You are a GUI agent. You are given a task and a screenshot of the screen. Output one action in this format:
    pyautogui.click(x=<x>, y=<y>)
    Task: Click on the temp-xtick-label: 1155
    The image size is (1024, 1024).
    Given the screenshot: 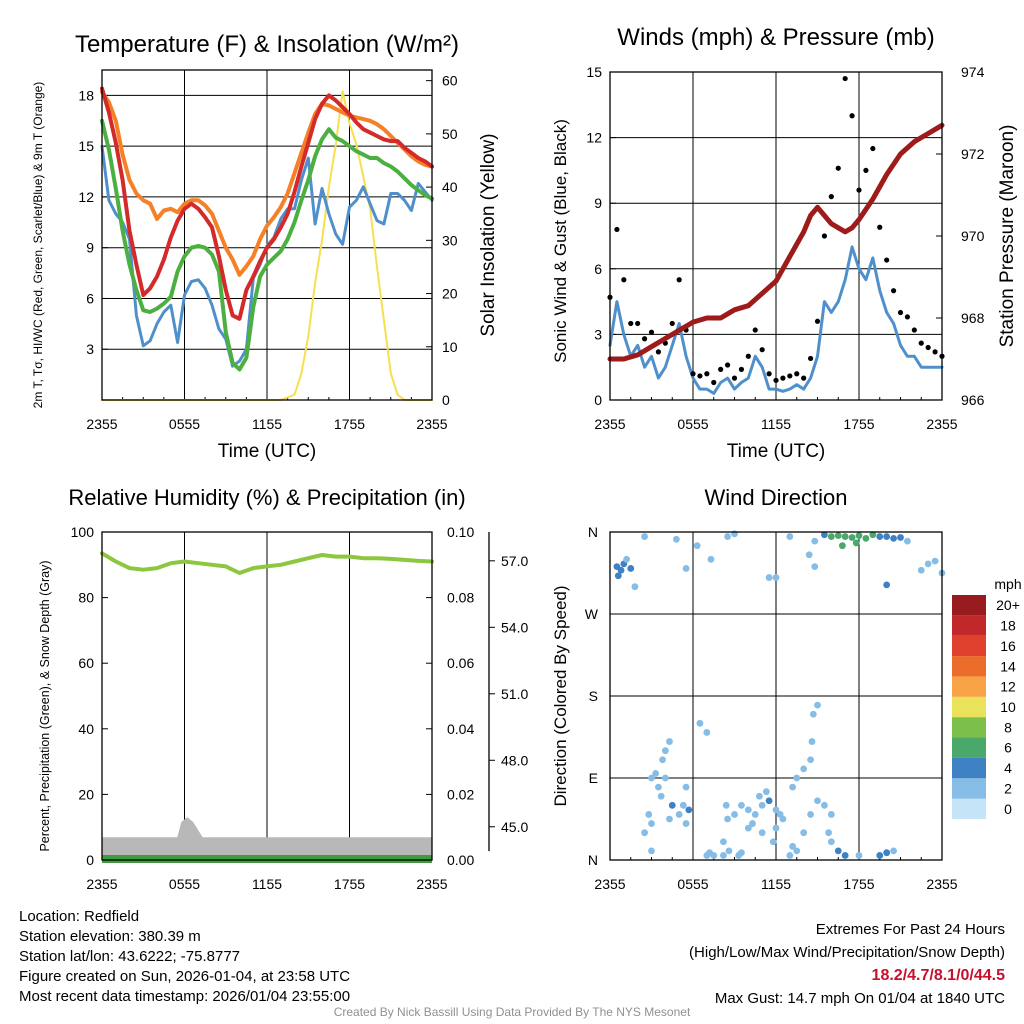 What is the action you would take?
    pyautogui.click(x=267, y=424)
    